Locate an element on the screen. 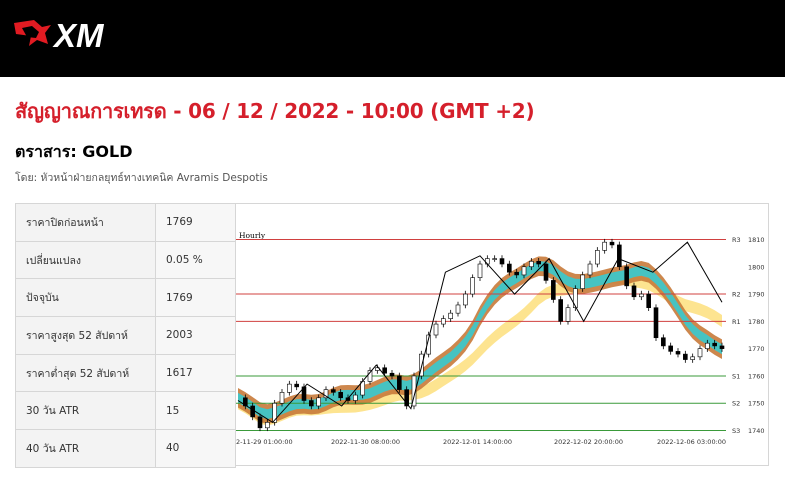 The image size is (785, 478). stats-value: 2003 is located at coordinates (195, 335).